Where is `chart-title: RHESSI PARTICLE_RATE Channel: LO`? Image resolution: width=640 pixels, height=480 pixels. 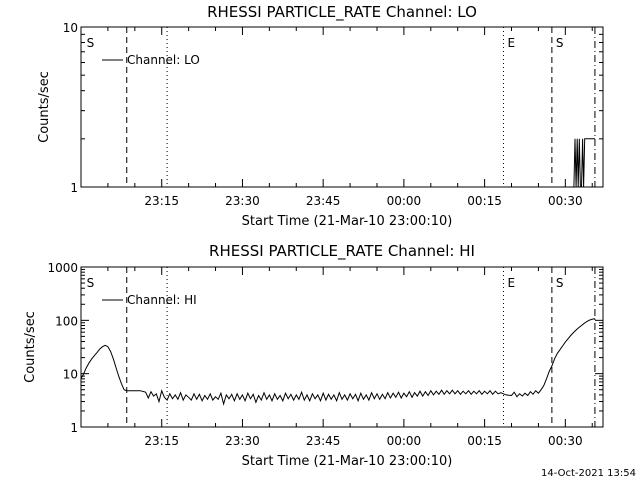 chart-title: RHESSI PARTICLE_RATE Channel: LO is located at coordinates (342, 12).